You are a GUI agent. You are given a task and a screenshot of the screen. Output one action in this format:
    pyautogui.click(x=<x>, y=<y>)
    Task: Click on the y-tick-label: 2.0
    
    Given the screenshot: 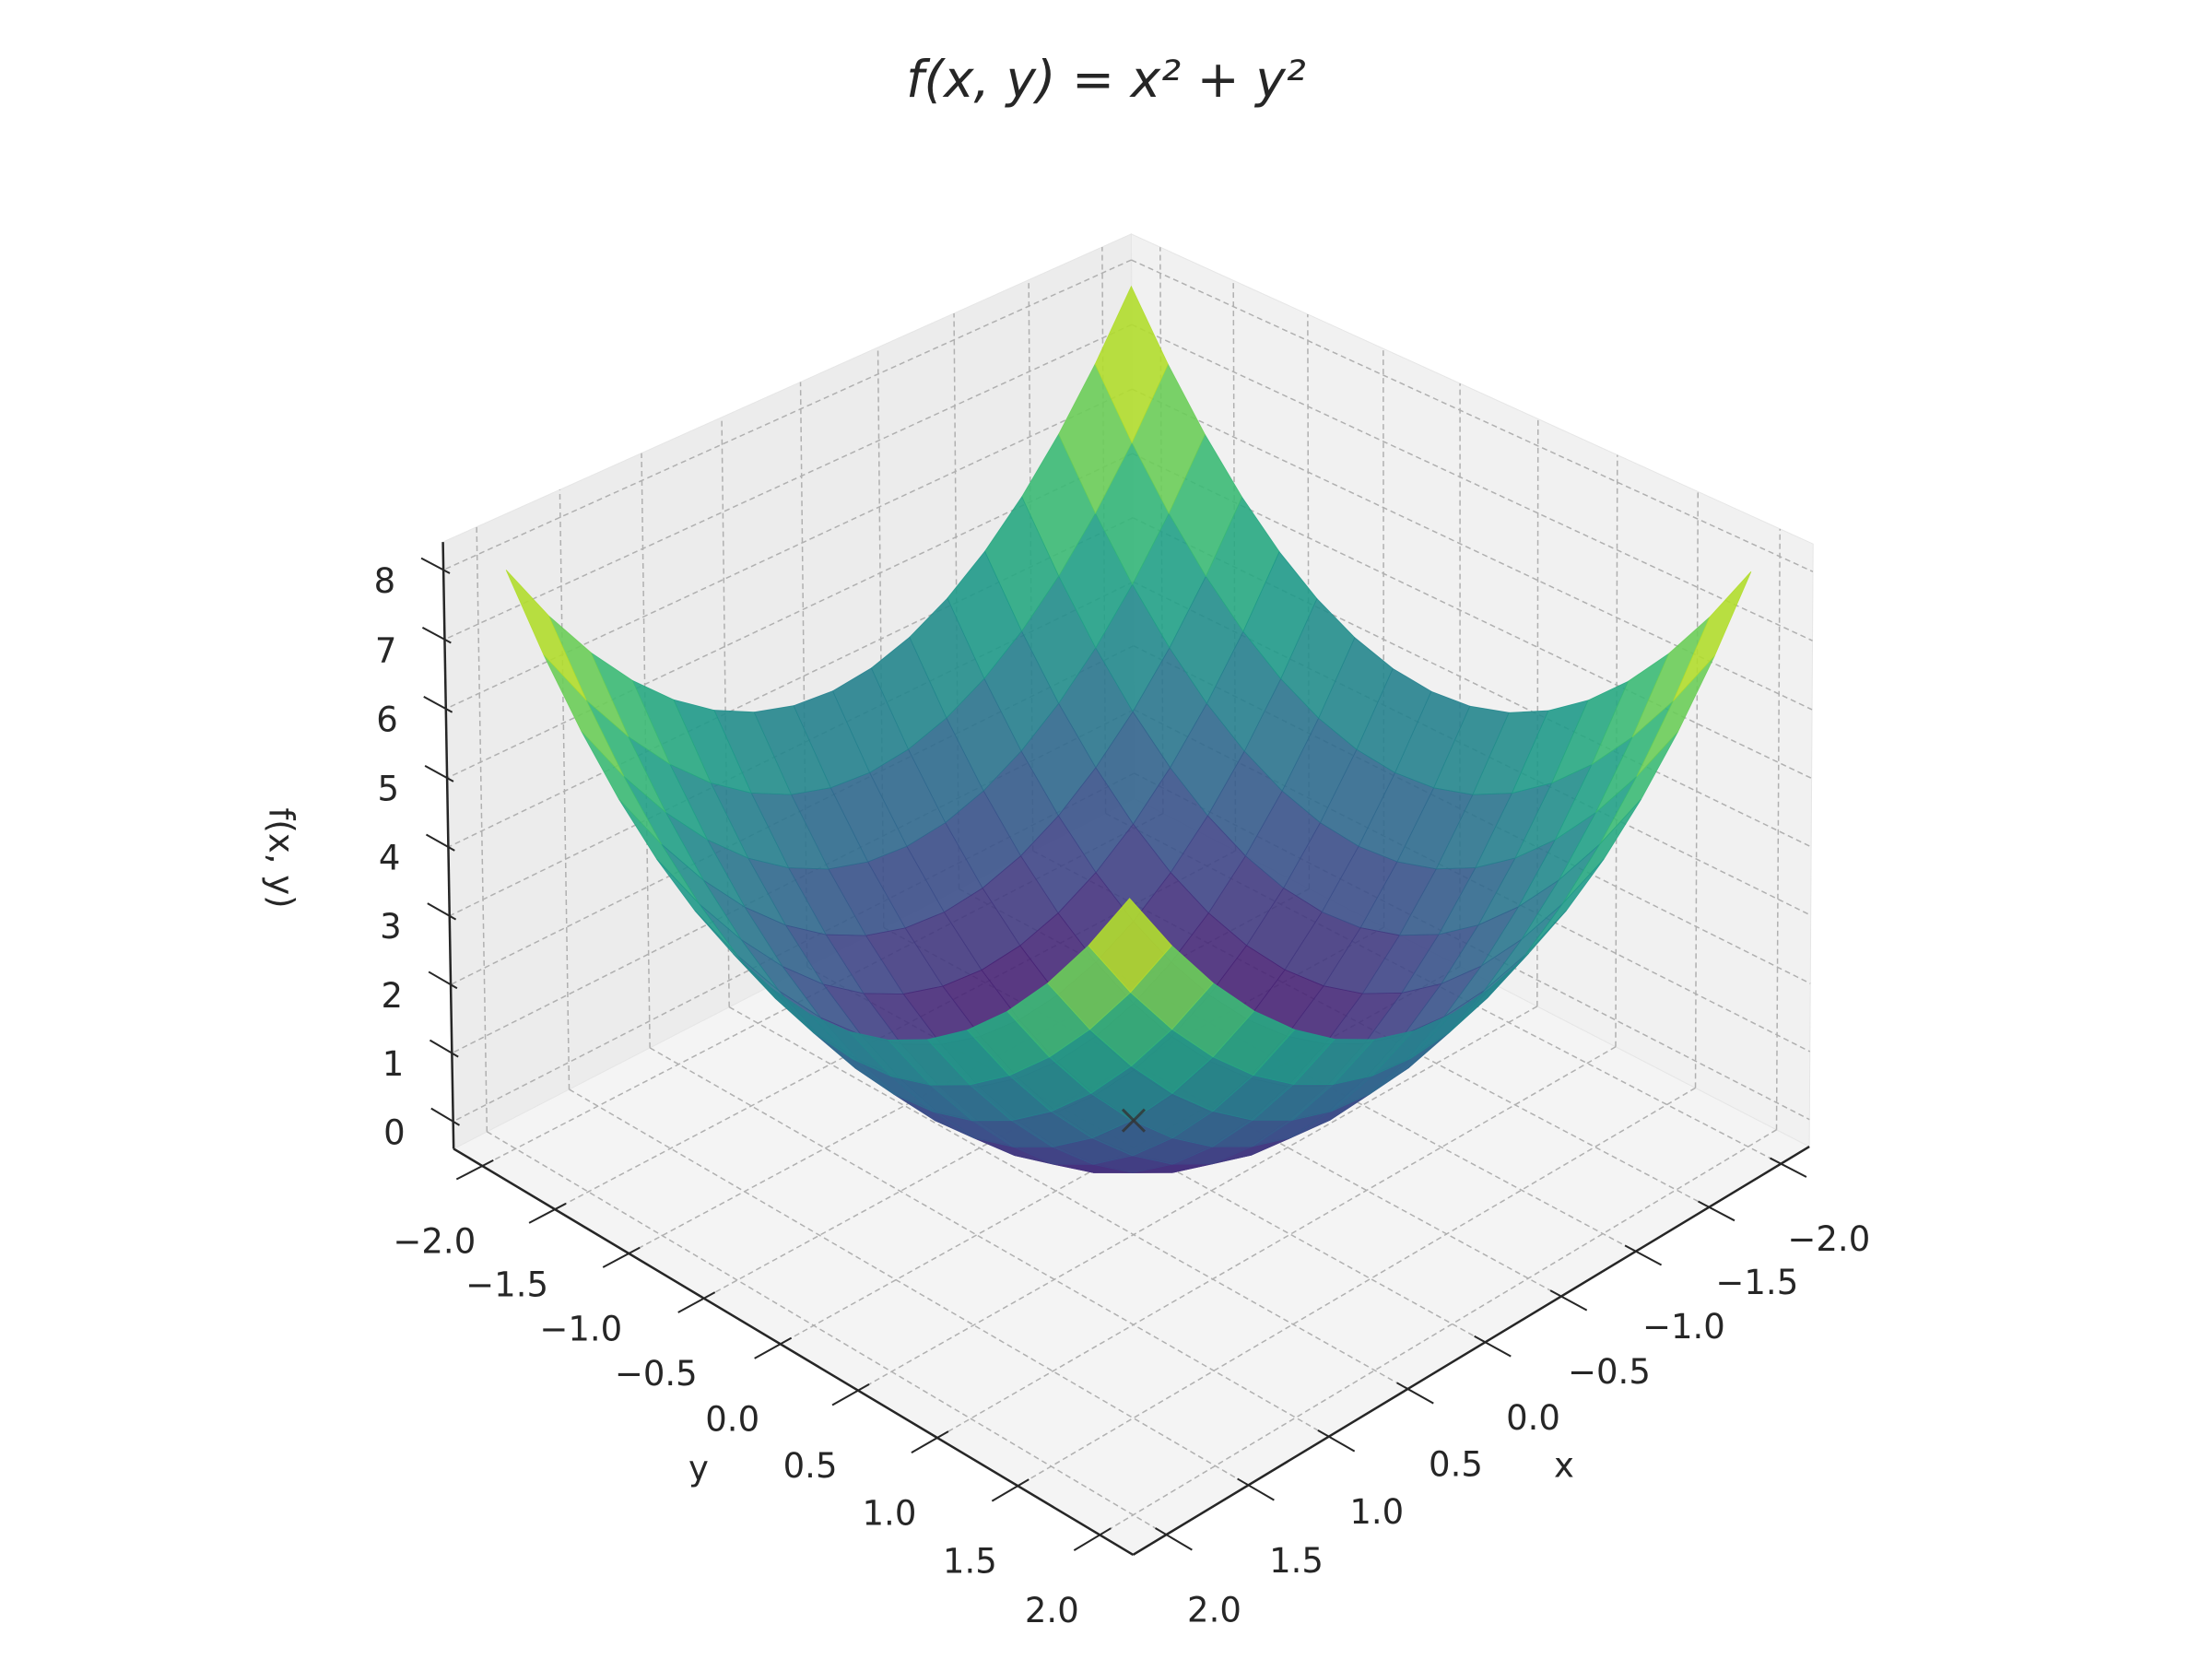 What is the action you would take?
    pyautogui.click(x=1052, y=1610)
    